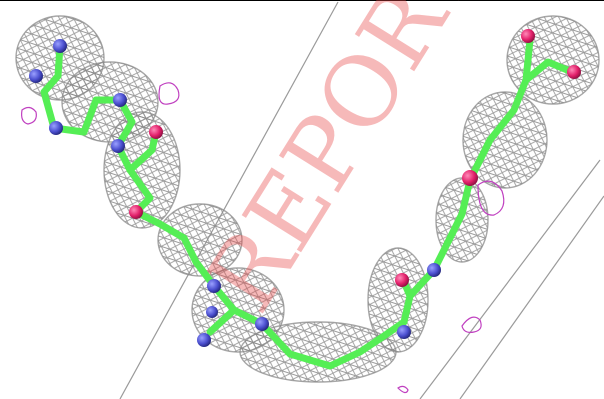 This screenshot has width=604, height=399. Describe the element at coordinates (137, 151) in the screenshot. I see `ribose-ring` at that location.